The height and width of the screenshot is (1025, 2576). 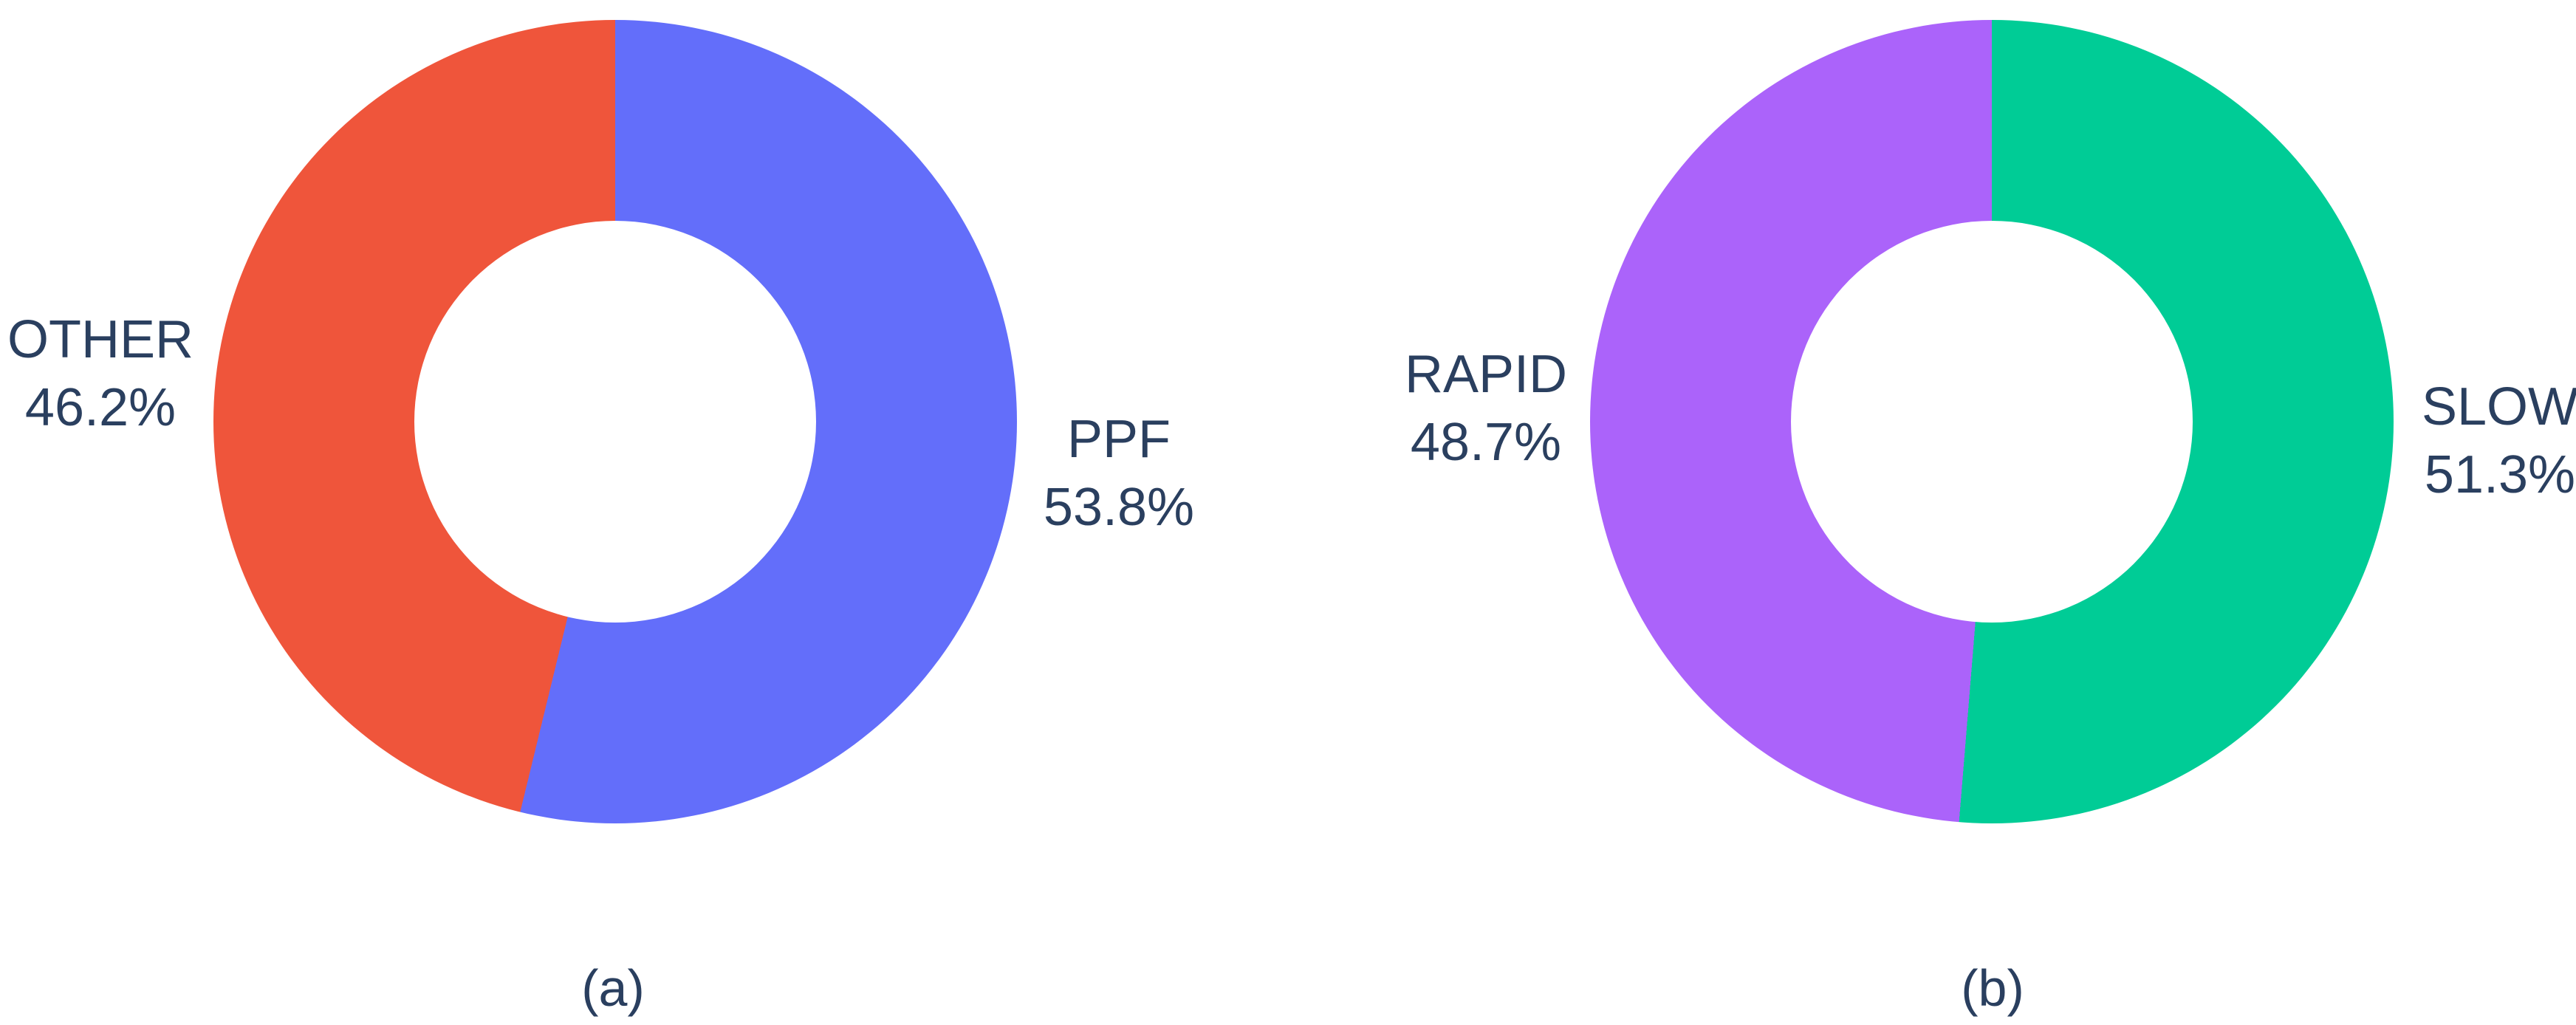 I want to click on slice-label-other-pct: 46.2%, so click(x=100, y=408).